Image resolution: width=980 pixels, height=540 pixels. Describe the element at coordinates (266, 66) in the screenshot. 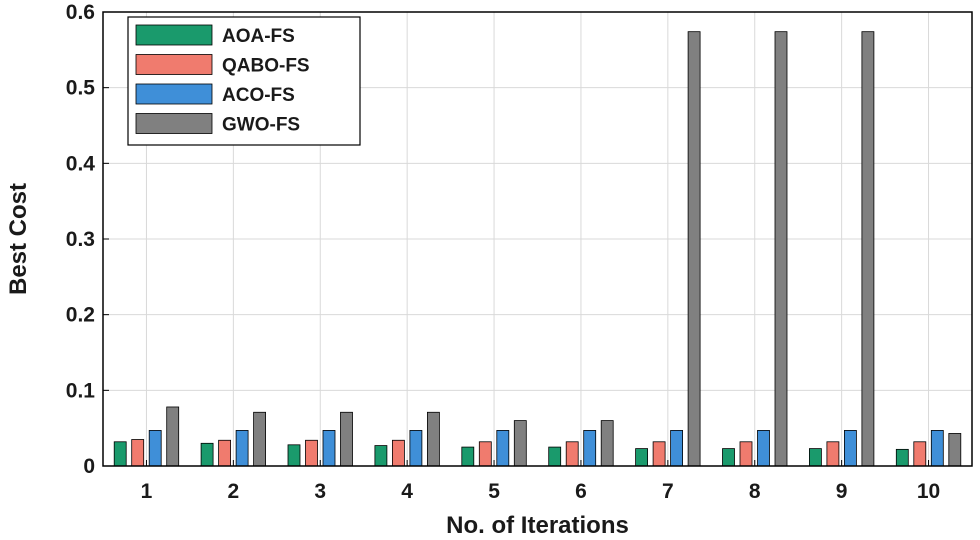

I see `legend-label-qabo-fs: QABO-FS` at that location.